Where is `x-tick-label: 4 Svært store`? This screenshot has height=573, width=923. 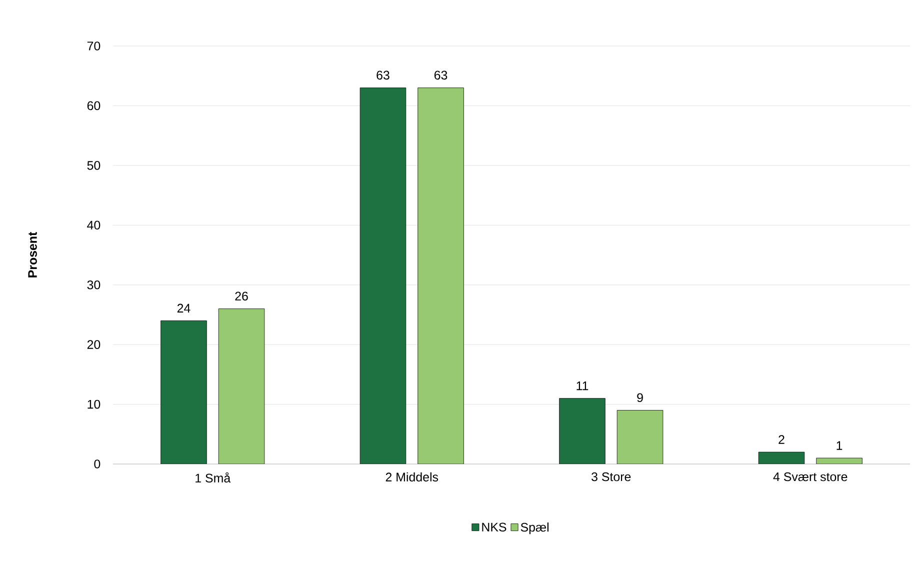
x-tick-label: 4 Svært store is located at coordinates (810, 477).